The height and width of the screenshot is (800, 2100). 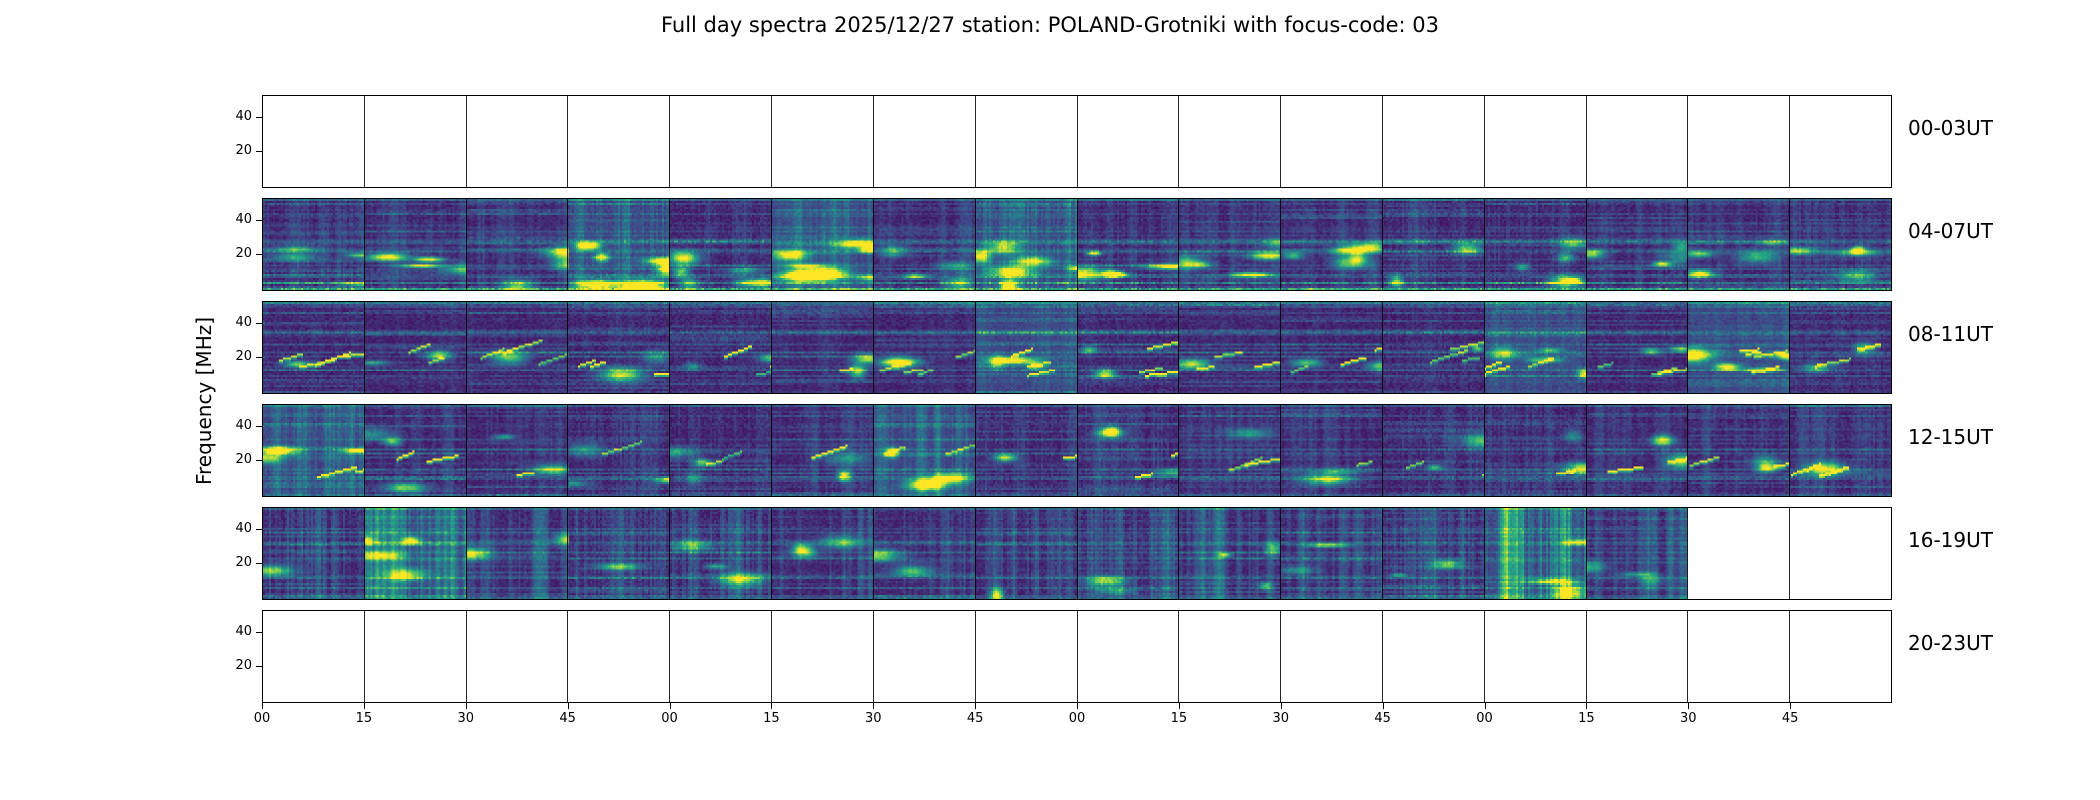 I want to click on spectra-row-00-03UT, so click(x=1077, y=141).